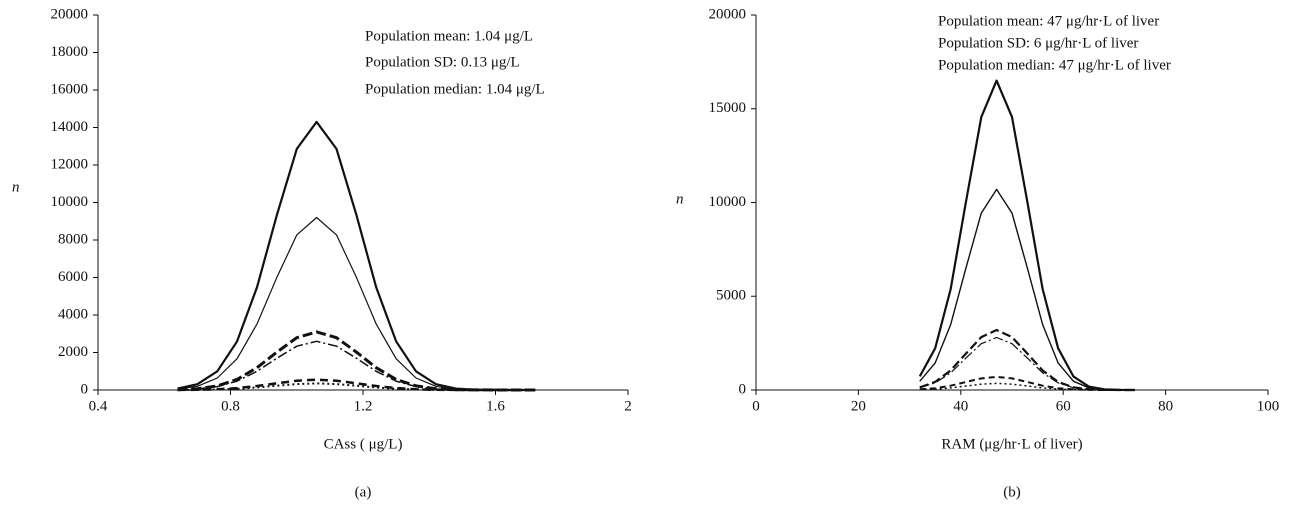 The image size is (1295, 509). Describe the element at coordinates (1048, 21) in the screenshot. I see `annotation: Population mean: 47 μg/hr·L of liver` at that location.